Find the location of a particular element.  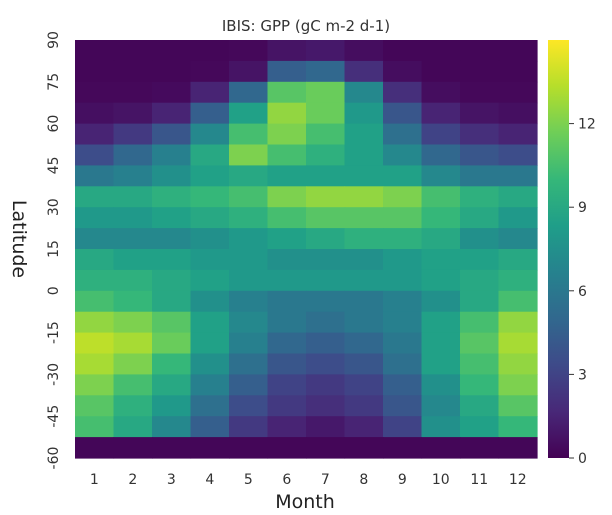

colorbar-tick-labels: 0 3 6 9 12 is located at coordinates (582, 292).